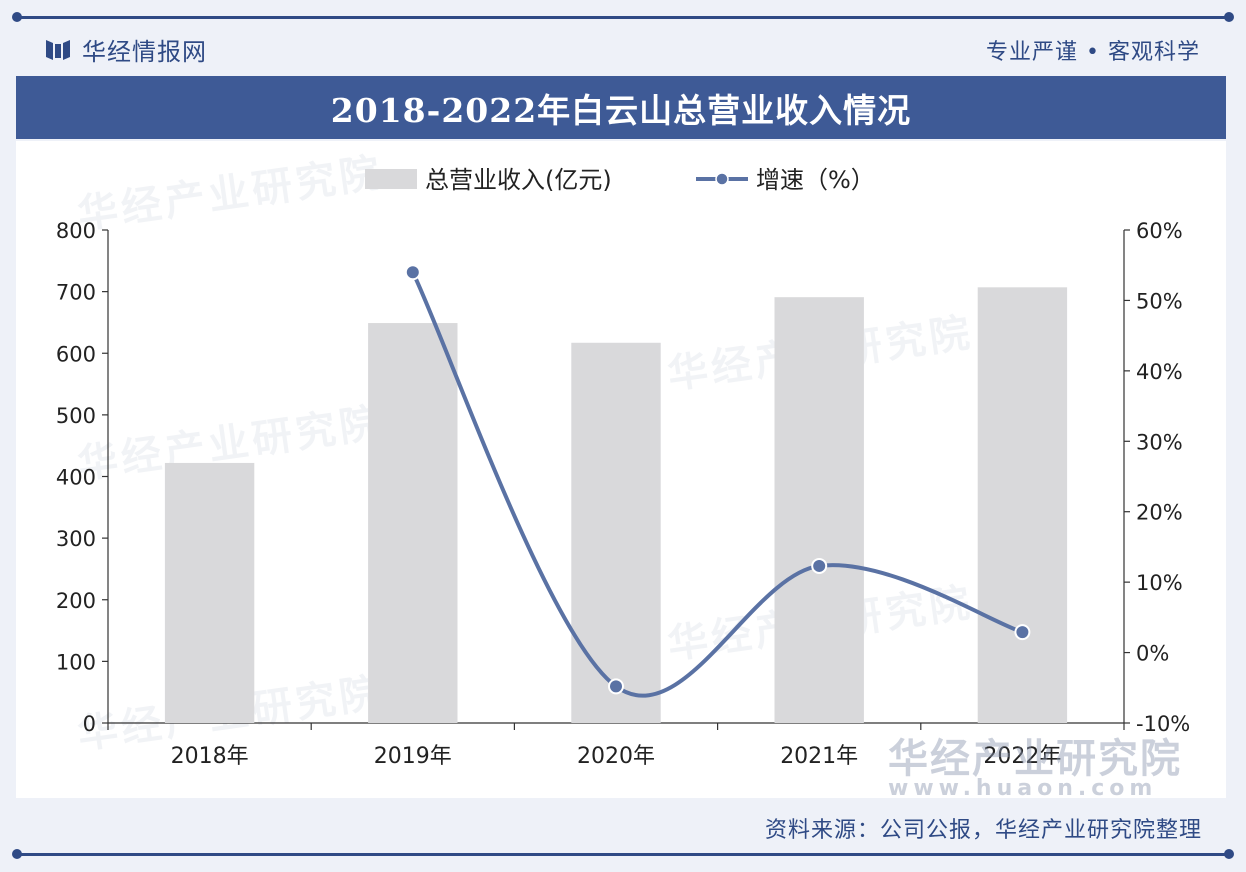  Describe the element at coordinates (144, 52) in the screenshot. I see `brand-name: 华经情报网` at that location.